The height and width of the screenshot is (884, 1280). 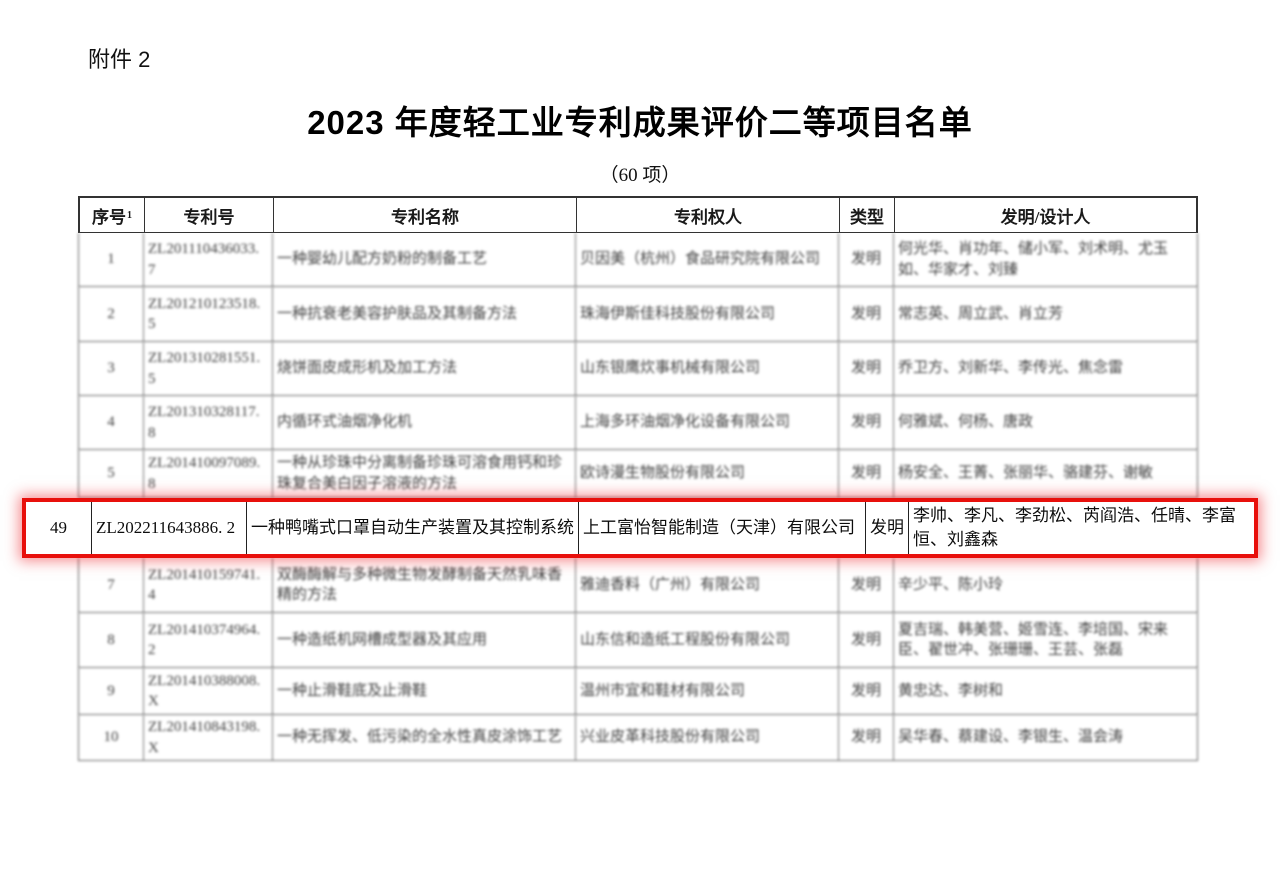 What do you see at coordinates (209, 215) in the screenshot?
I see `header-patent-no: 专利号` at bounding box center [209, 215].